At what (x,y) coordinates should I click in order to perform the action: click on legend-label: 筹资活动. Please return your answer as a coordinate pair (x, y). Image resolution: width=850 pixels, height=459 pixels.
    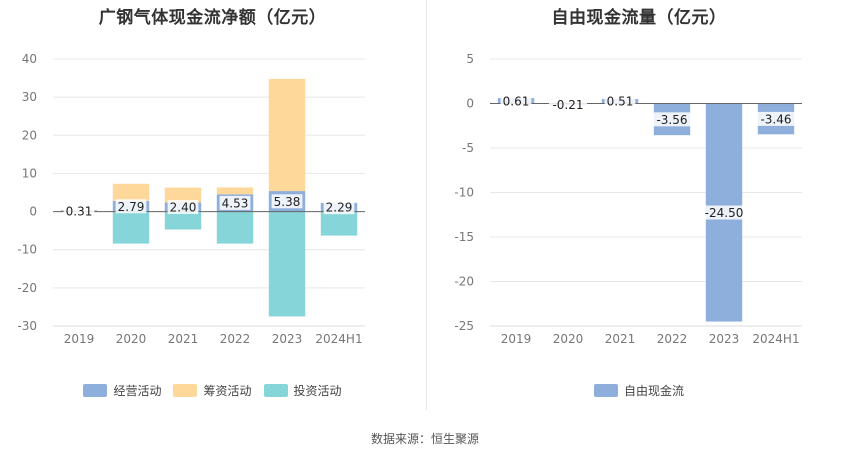
    Looking at the image, I should click on (227, 391).